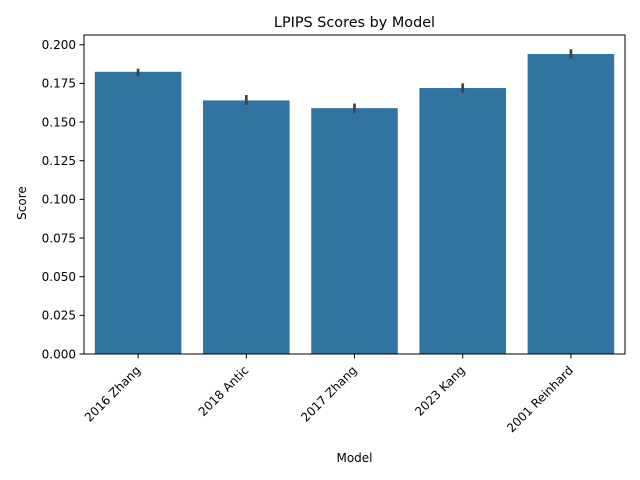 This screenshot has height=480, width=640. Describe the element at coordinates (354, 81) in the screenshot. I see `error-bars-group` at that location.